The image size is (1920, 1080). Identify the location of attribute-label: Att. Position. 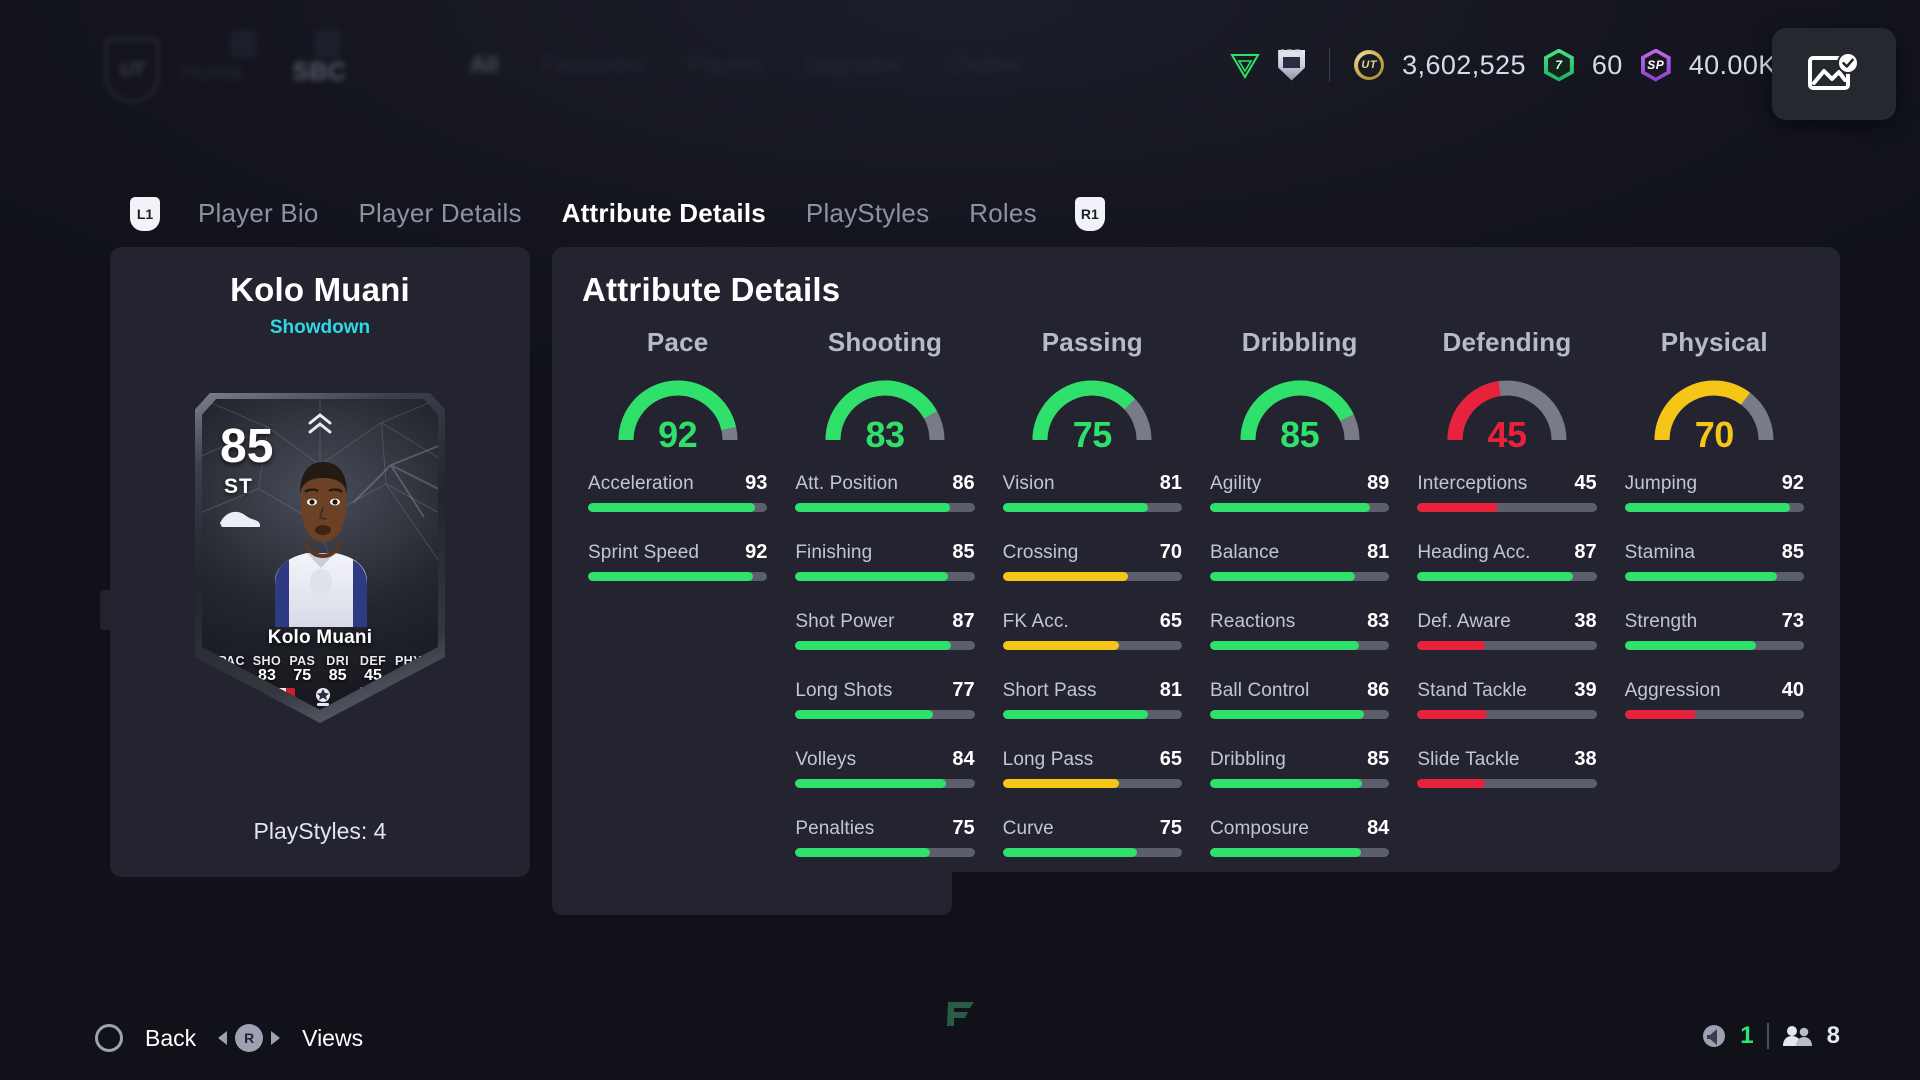
(847, 483).